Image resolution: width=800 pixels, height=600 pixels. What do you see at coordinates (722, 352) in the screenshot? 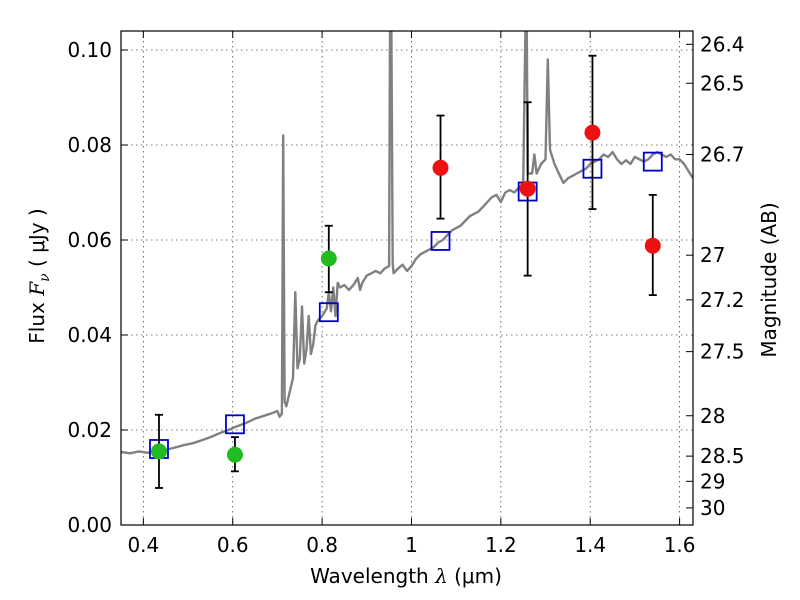
I see `right-tick-label: 27.5` at bounding box center [722, 352].